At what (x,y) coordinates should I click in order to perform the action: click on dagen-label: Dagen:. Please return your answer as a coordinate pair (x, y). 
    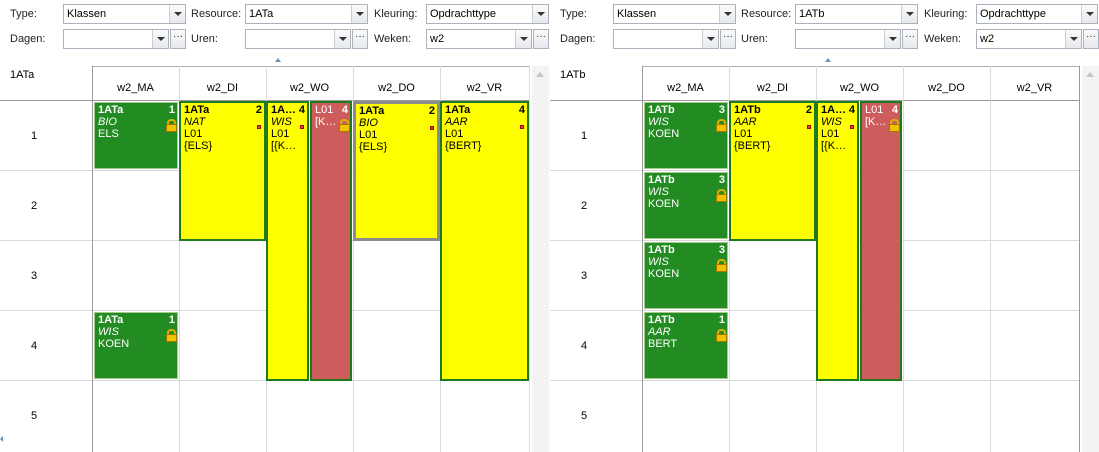
    Looking at the image, I should click on (578, 39).